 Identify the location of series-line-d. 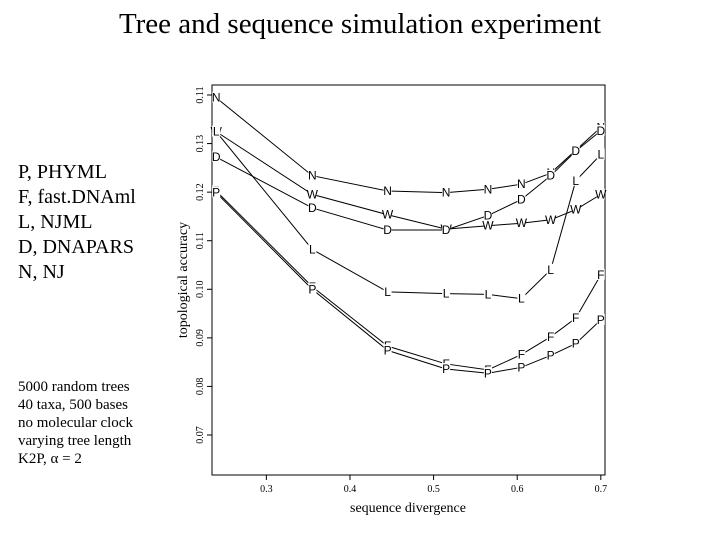
(408, 180).